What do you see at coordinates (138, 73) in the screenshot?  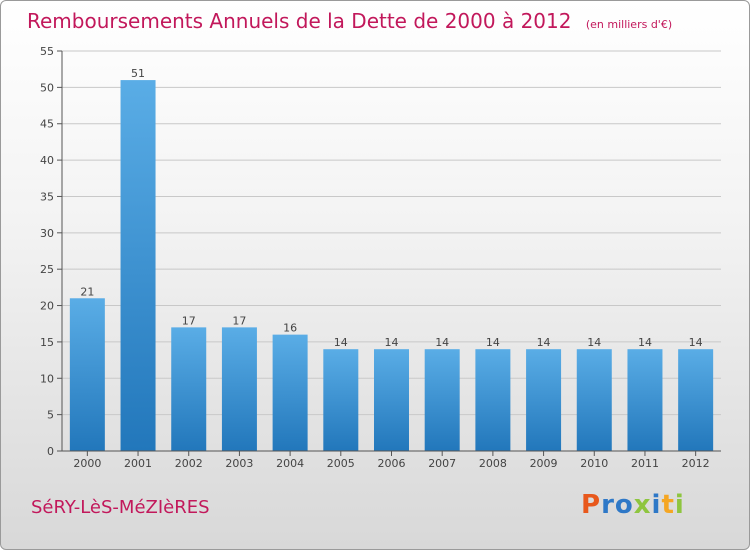 I see `bar-value-label: 51` at bounding box center [138, 73].